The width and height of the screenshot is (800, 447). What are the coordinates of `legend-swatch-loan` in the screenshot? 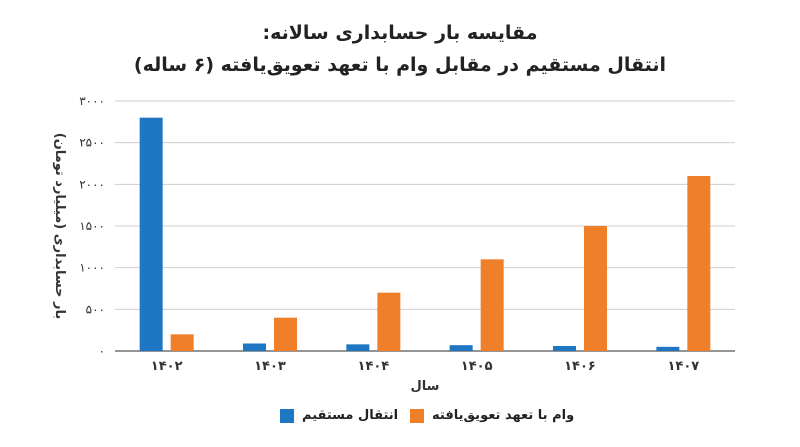 It's located at (417, 415).